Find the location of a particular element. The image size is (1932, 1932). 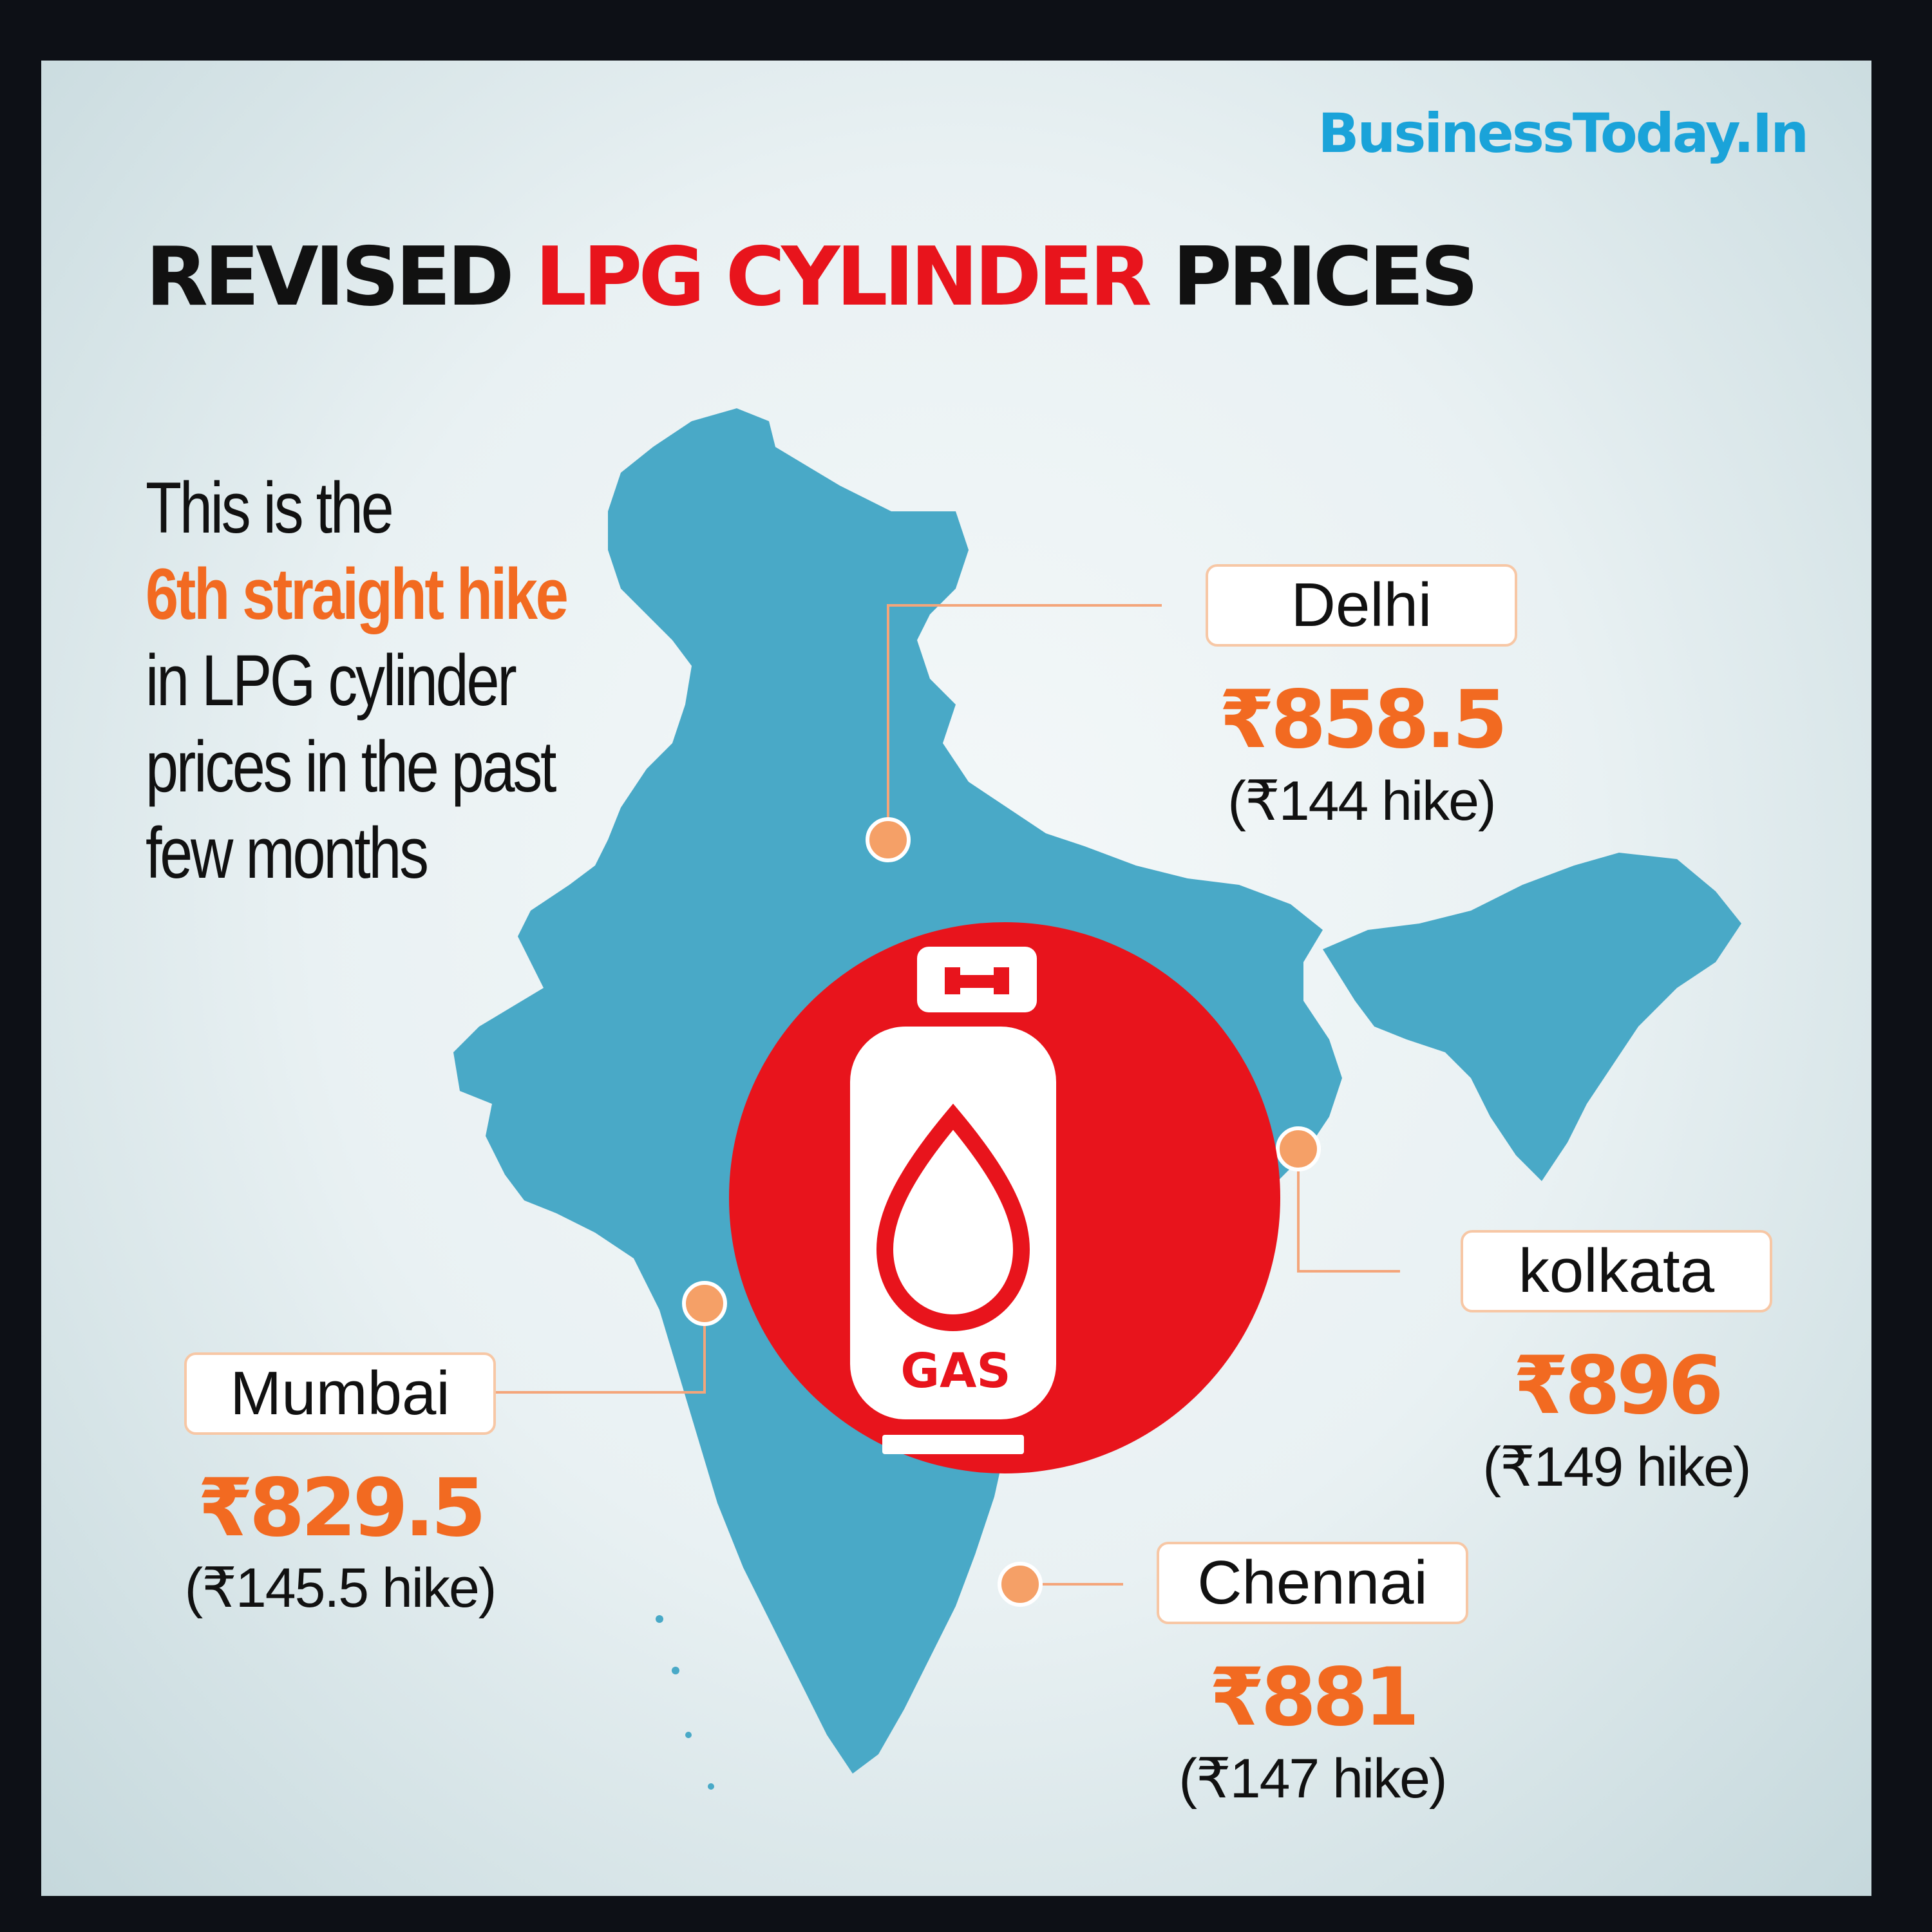

city-label-delhi: Delhi is located at coordinates (1362, 605).